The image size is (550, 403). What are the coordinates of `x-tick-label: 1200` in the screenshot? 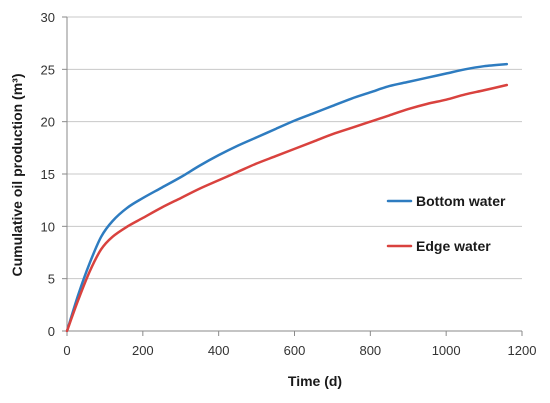 It's located at (522, 350).